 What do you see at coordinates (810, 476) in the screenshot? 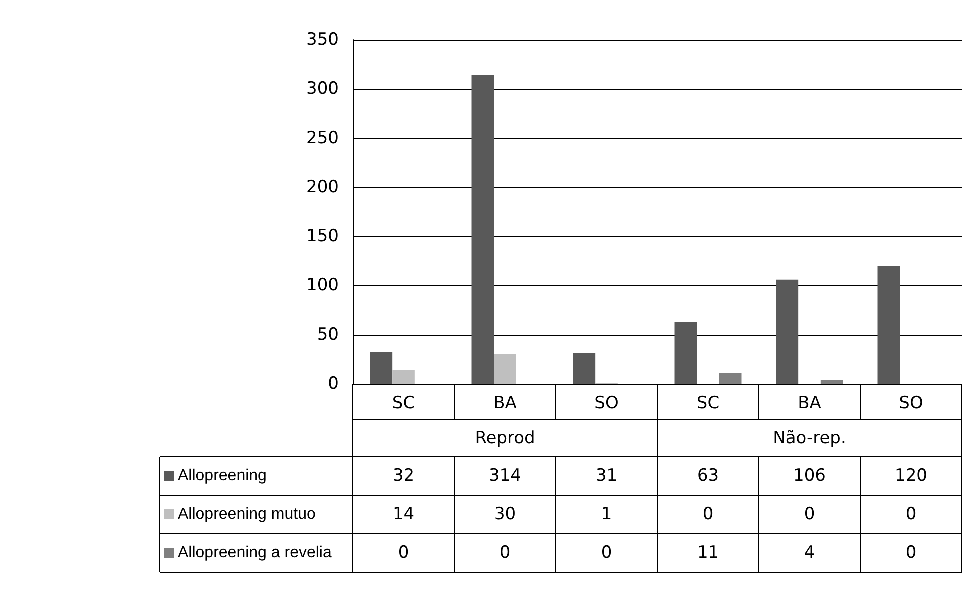
I see `data-label: 106` at bounding box center [810, 476].